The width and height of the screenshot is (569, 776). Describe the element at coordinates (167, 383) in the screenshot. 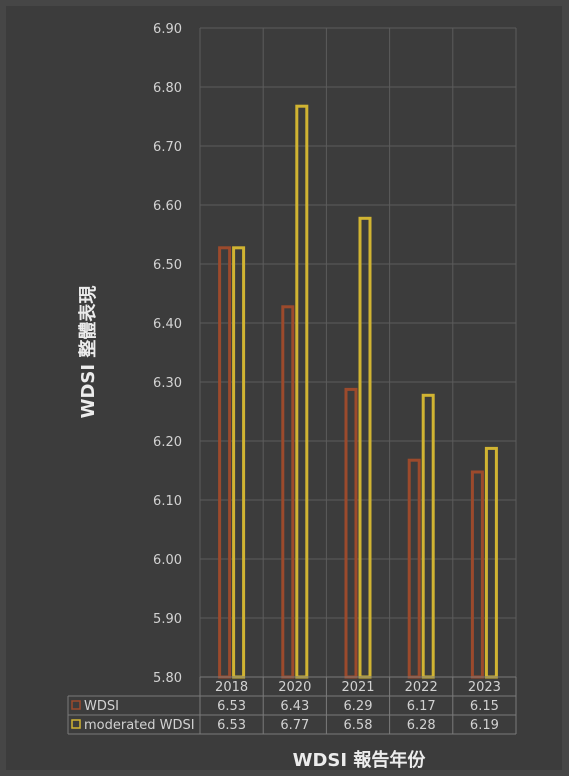

I see `y-tick-label: 6.30` at that location.